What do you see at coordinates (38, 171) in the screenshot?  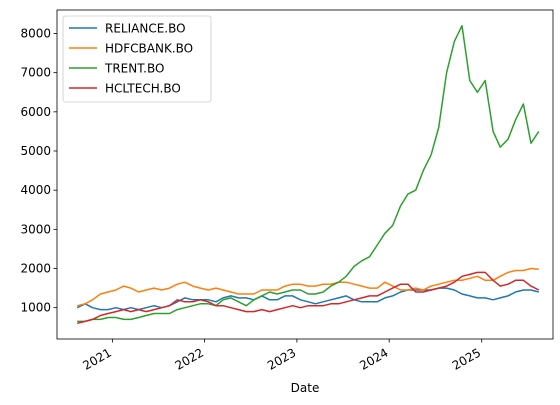 I see `y-axis: 1000 2000 3000 4000 5000 6000 7000 8000` at bounding box center [38, 171].